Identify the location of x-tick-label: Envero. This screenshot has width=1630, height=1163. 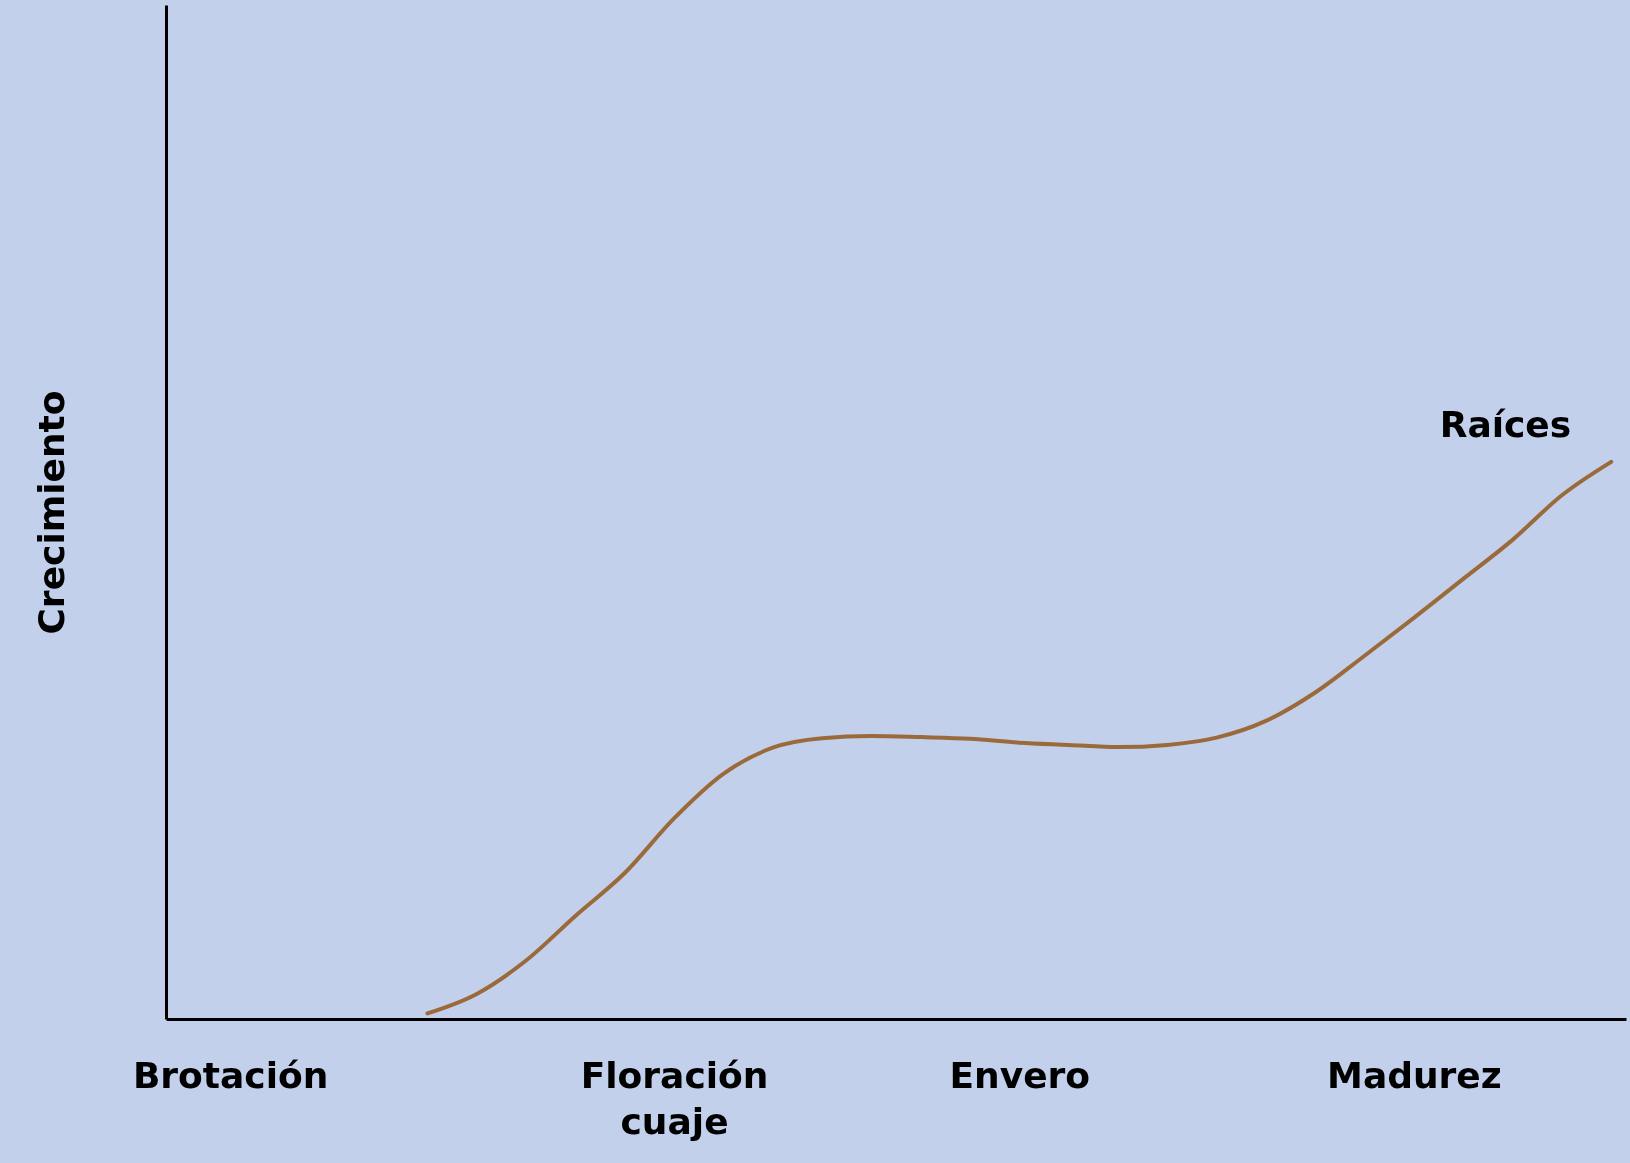
(1020, 1075).